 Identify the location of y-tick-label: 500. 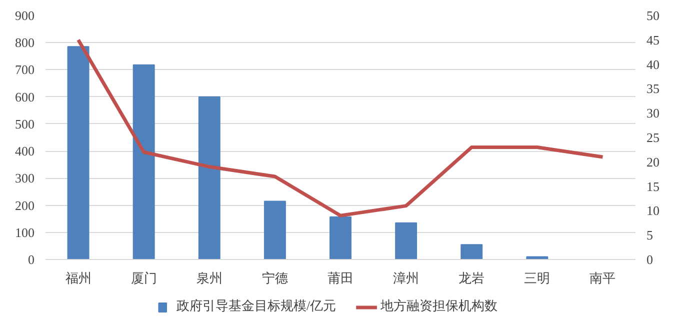
(24, 124).